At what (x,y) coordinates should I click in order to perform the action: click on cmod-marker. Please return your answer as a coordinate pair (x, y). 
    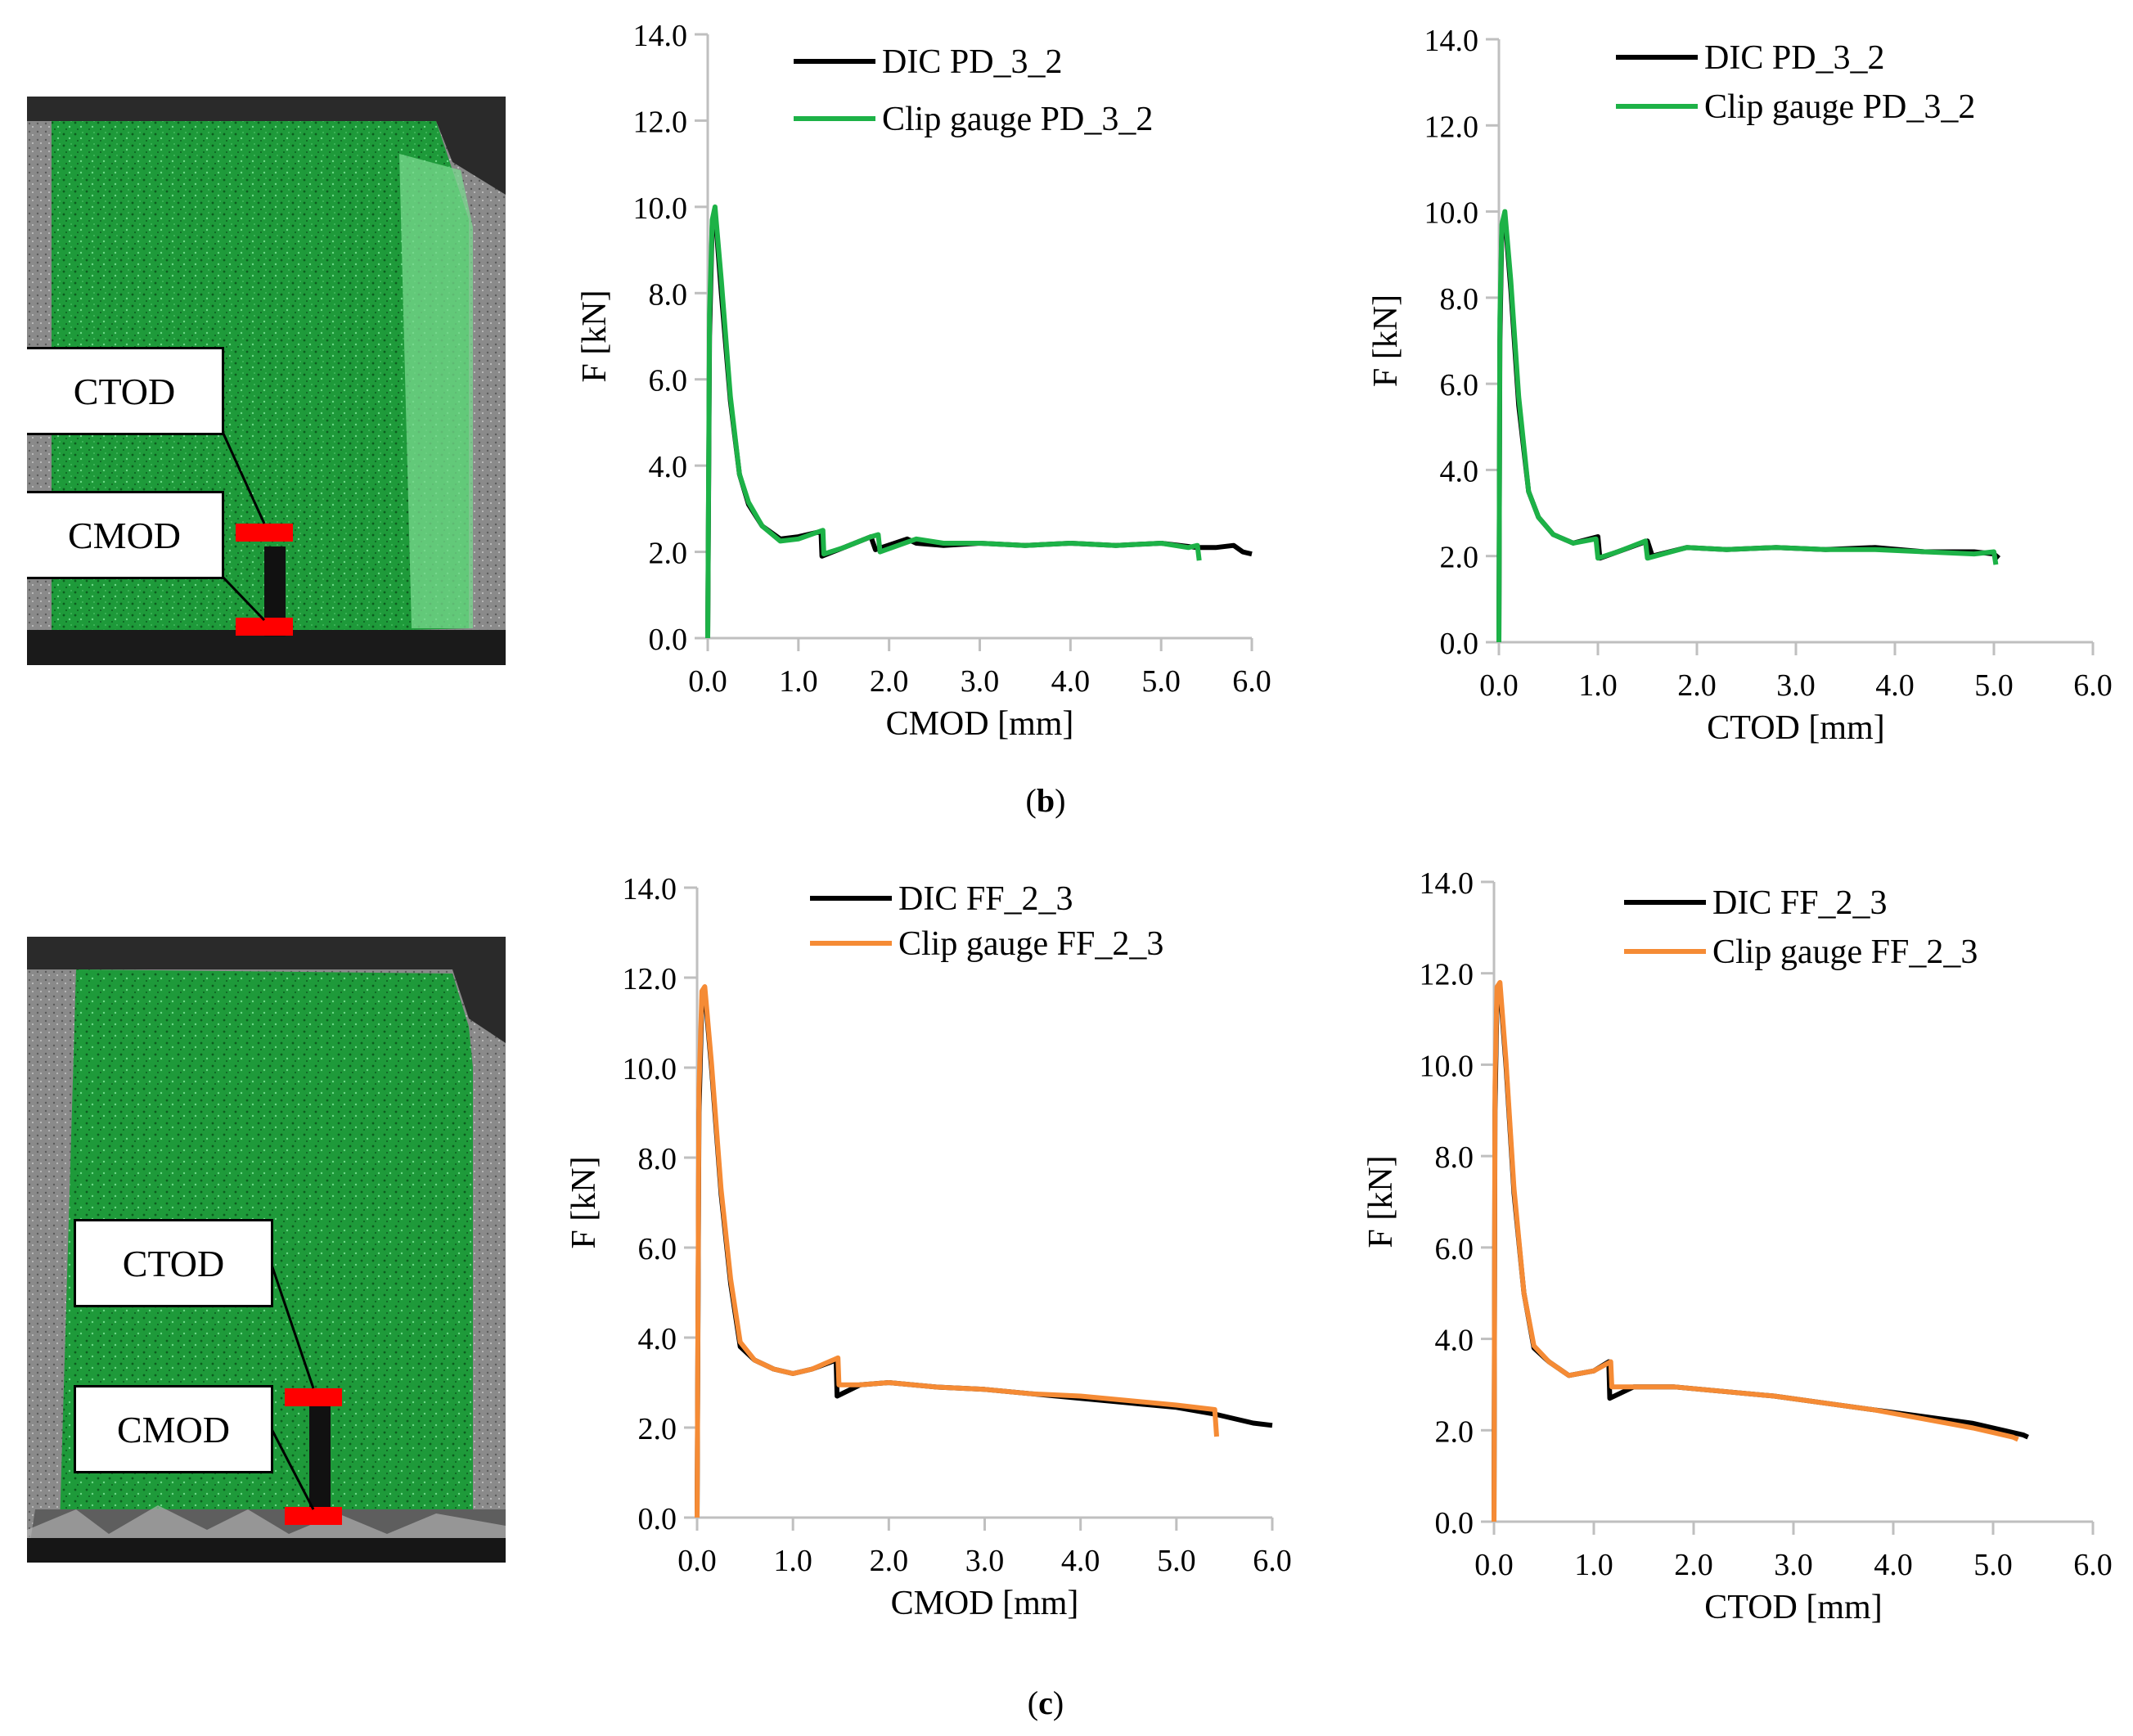
    Looking at the image, I should click on (265, 627).